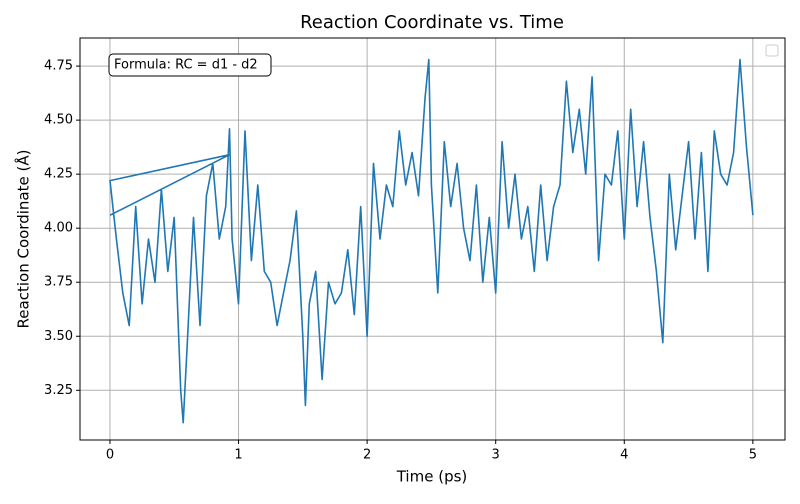  What do you see at coordinates (186, 65) in the screenshot?
I see `annotation: Formula: RC = d1 - d2` at bounding box center [186, 65].